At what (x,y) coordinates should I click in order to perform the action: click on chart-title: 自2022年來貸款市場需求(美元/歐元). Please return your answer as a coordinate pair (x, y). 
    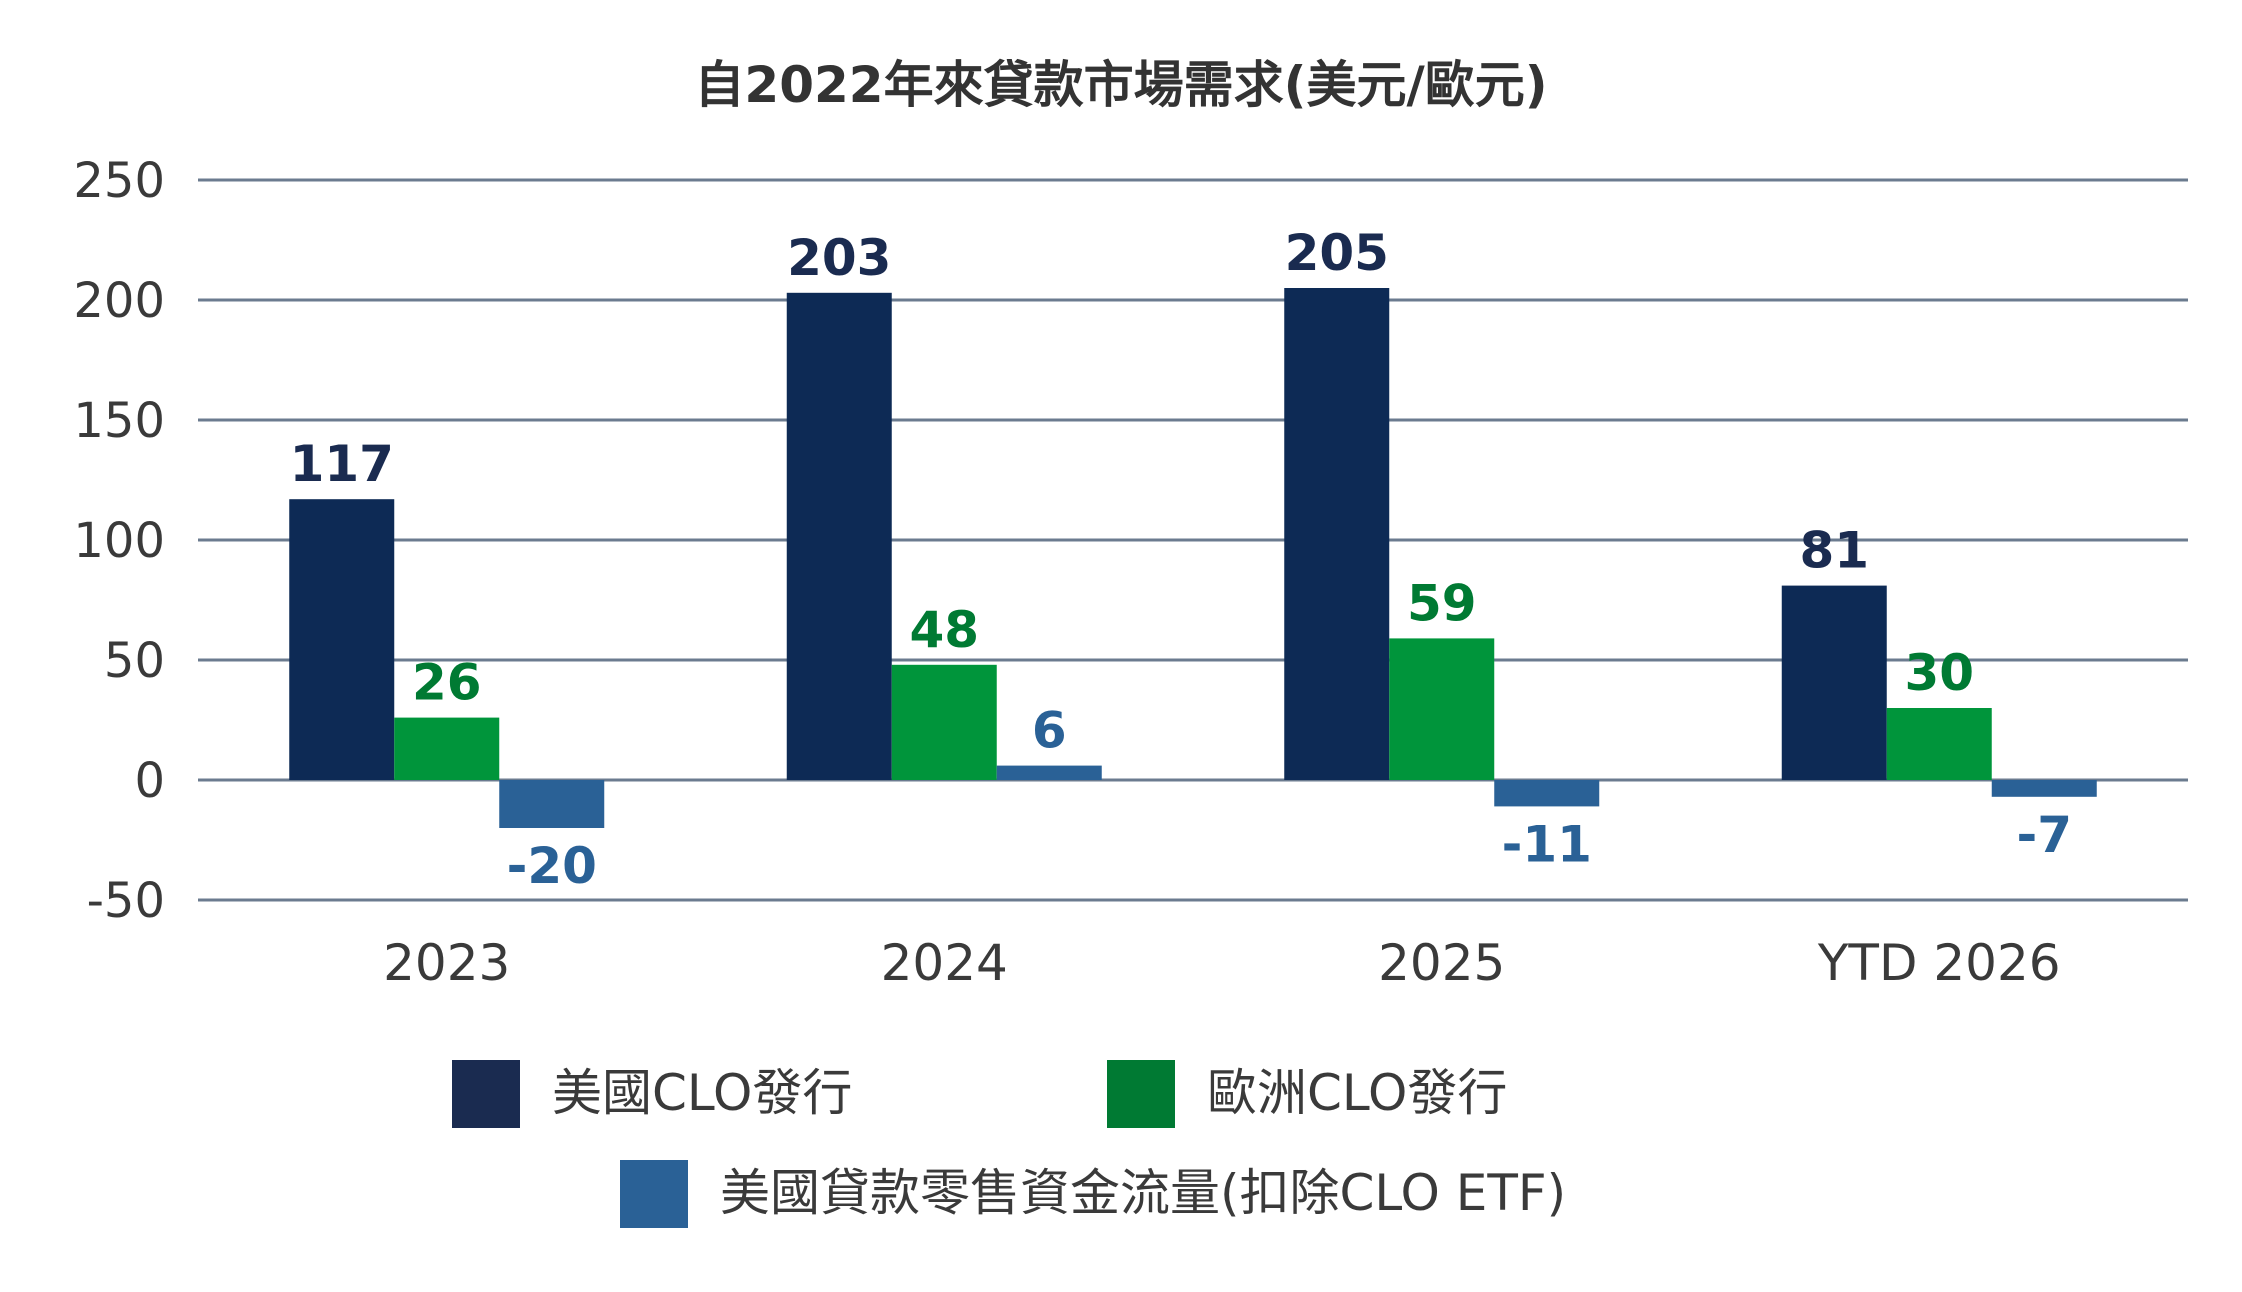
    Looking at the image, I should click on (1120, 85).